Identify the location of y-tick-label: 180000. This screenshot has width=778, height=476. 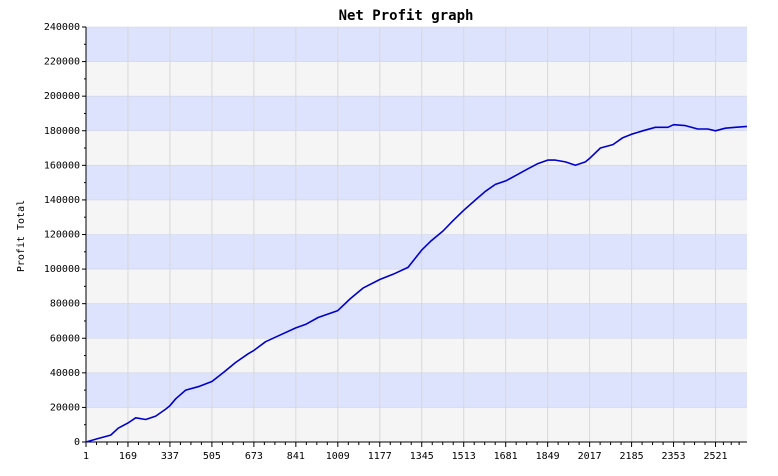
(62, 131).